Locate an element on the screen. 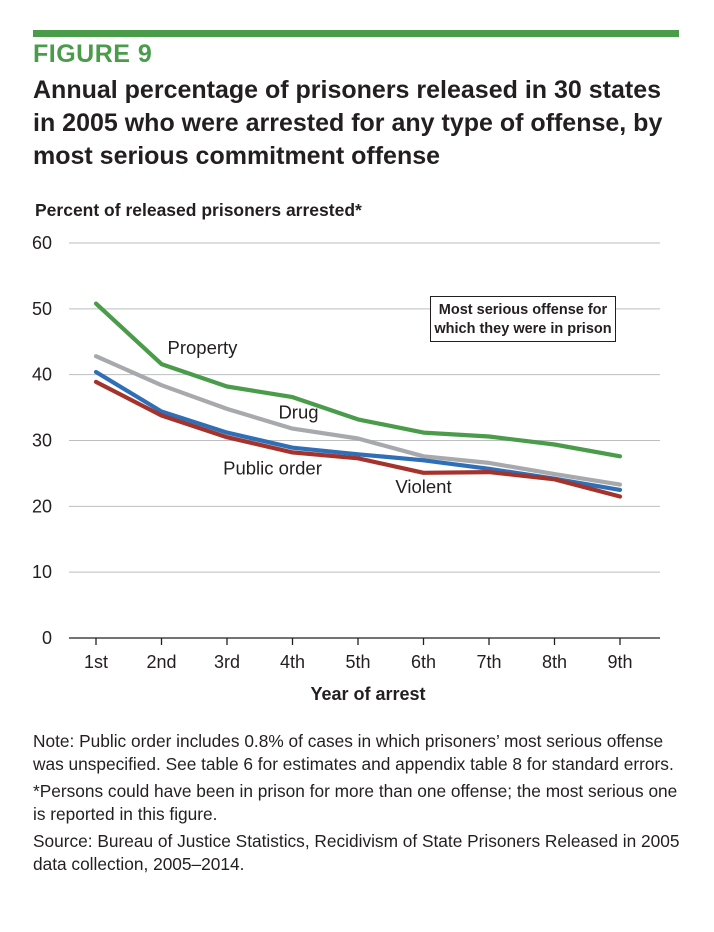 This screenshot has height=932, width=714. y-axis-title: Percent of released prisoners arrested* is located at coordinates (198, 210).